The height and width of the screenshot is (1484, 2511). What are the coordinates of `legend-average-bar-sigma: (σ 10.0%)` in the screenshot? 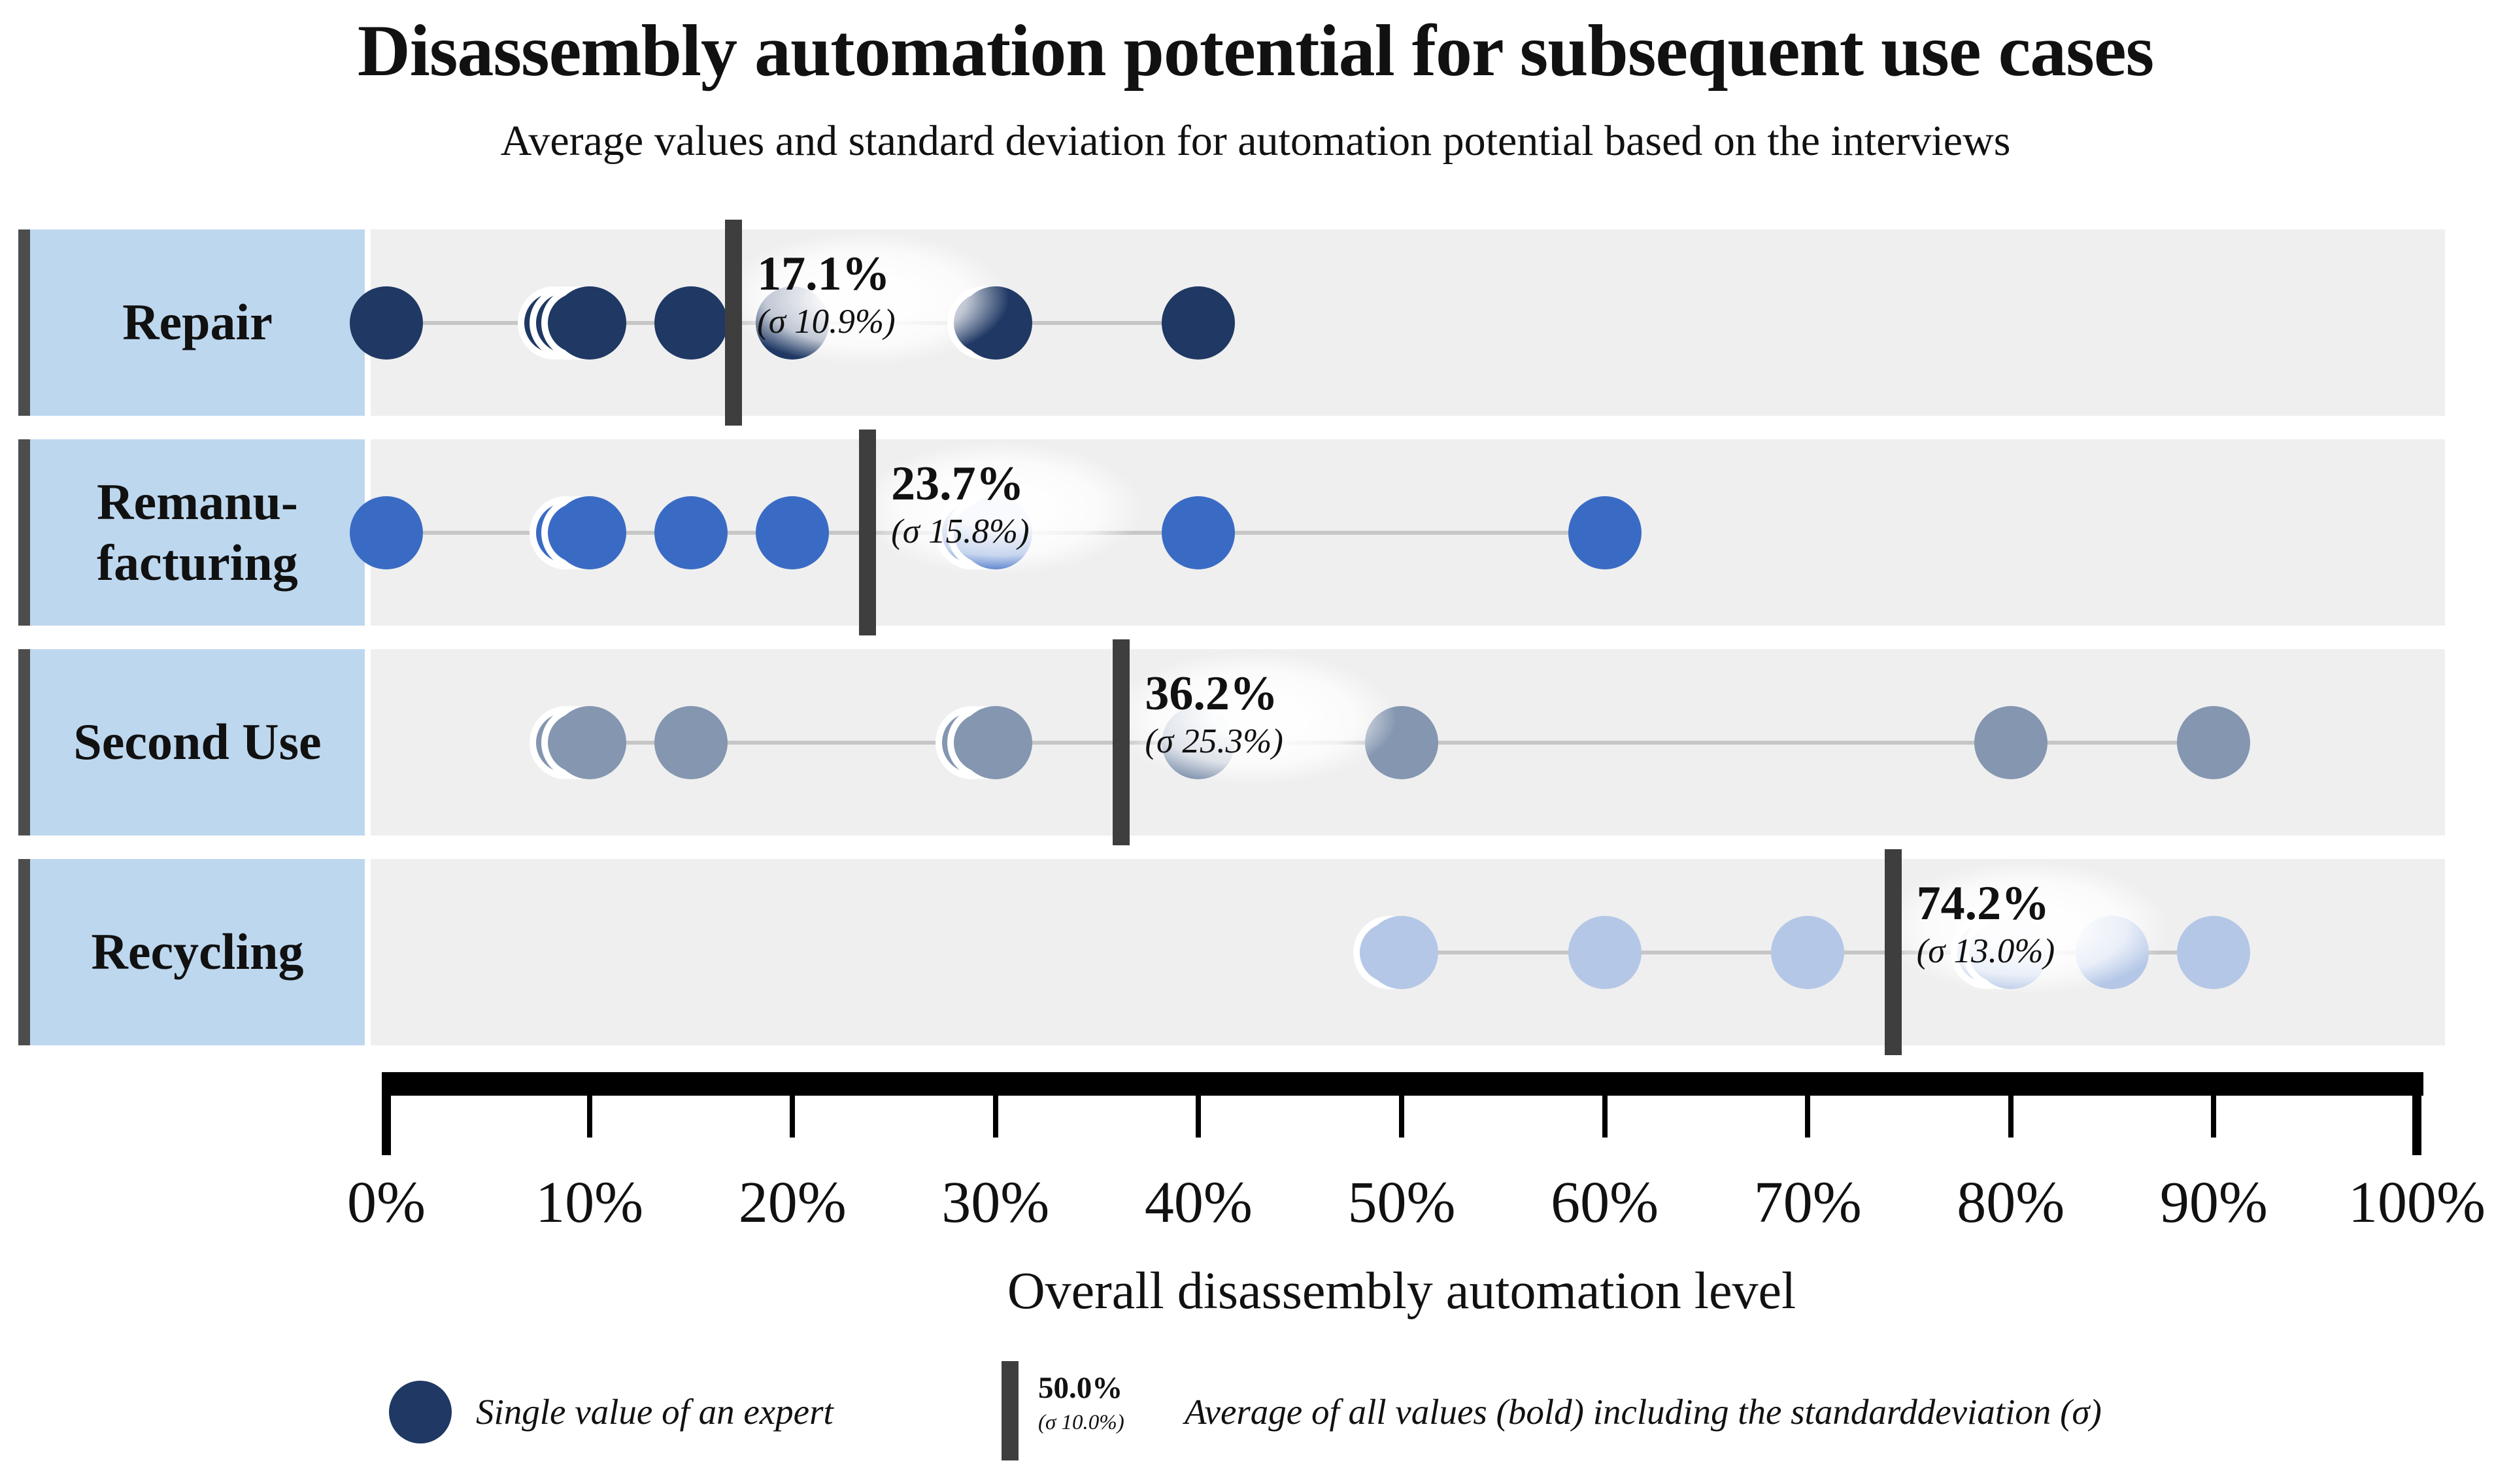 It's located at (1081, 1422).